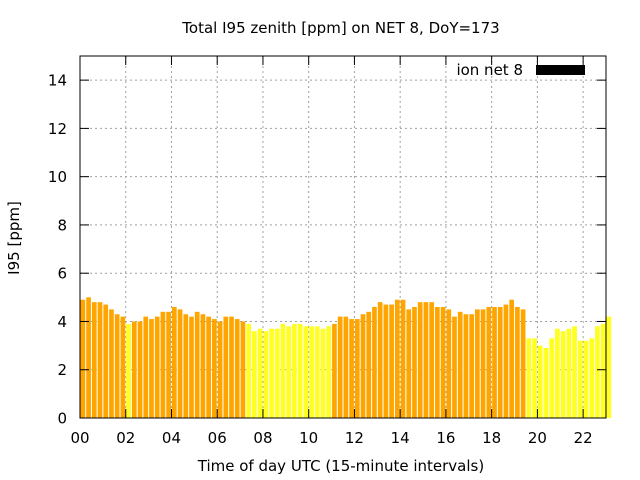 Image resolution: width=640 pixels, height=480 pixels. I want to click on x-tick-label: 10, so click(308, 438).